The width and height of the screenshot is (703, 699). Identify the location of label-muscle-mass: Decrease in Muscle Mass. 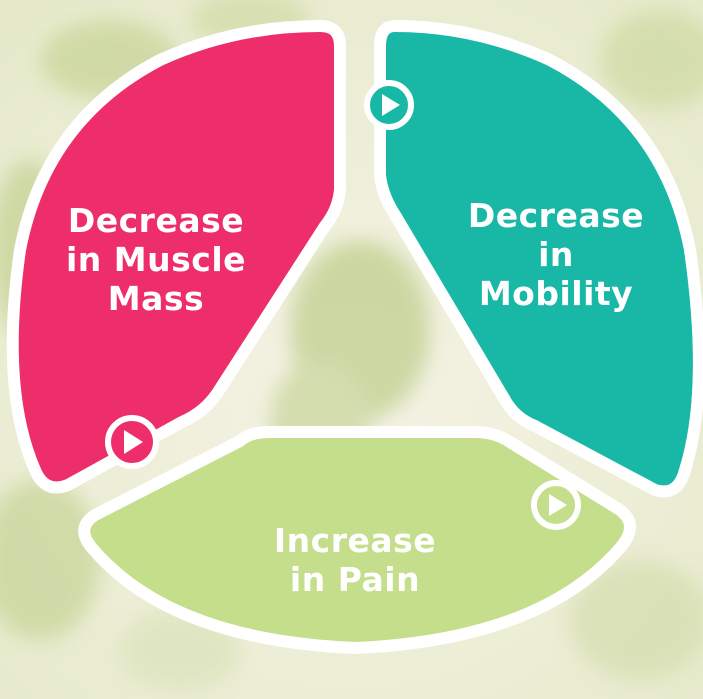
(156, 260).